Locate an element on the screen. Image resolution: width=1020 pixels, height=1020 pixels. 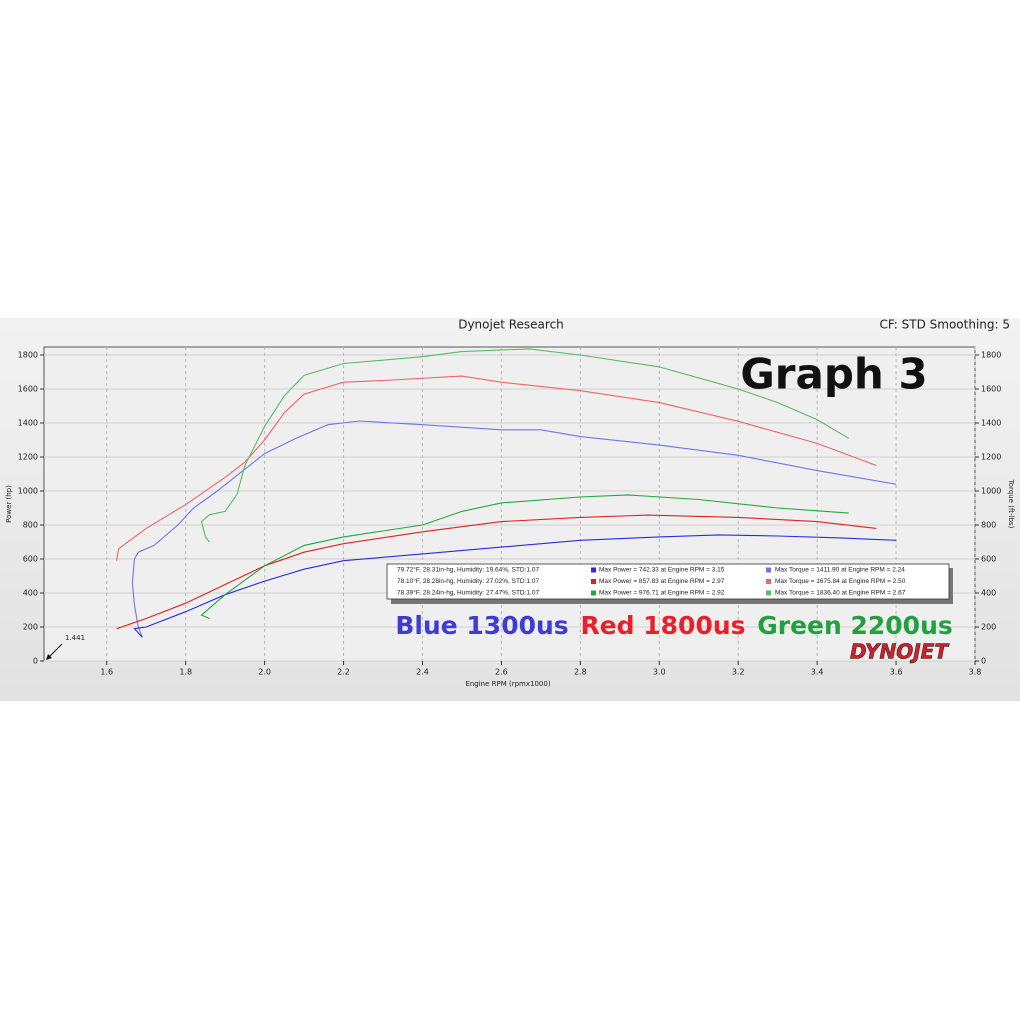
y2-tick-label: 800 is located at coordinates (988, 525).